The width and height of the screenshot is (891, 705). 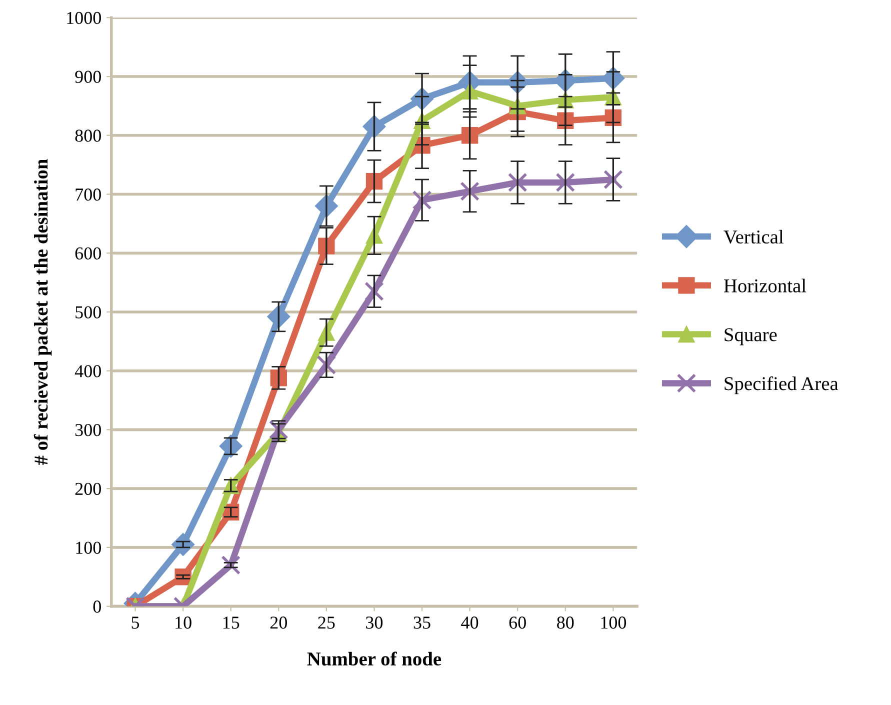 I want to click on x-tick-label: 35, so click(x=422, y=622).